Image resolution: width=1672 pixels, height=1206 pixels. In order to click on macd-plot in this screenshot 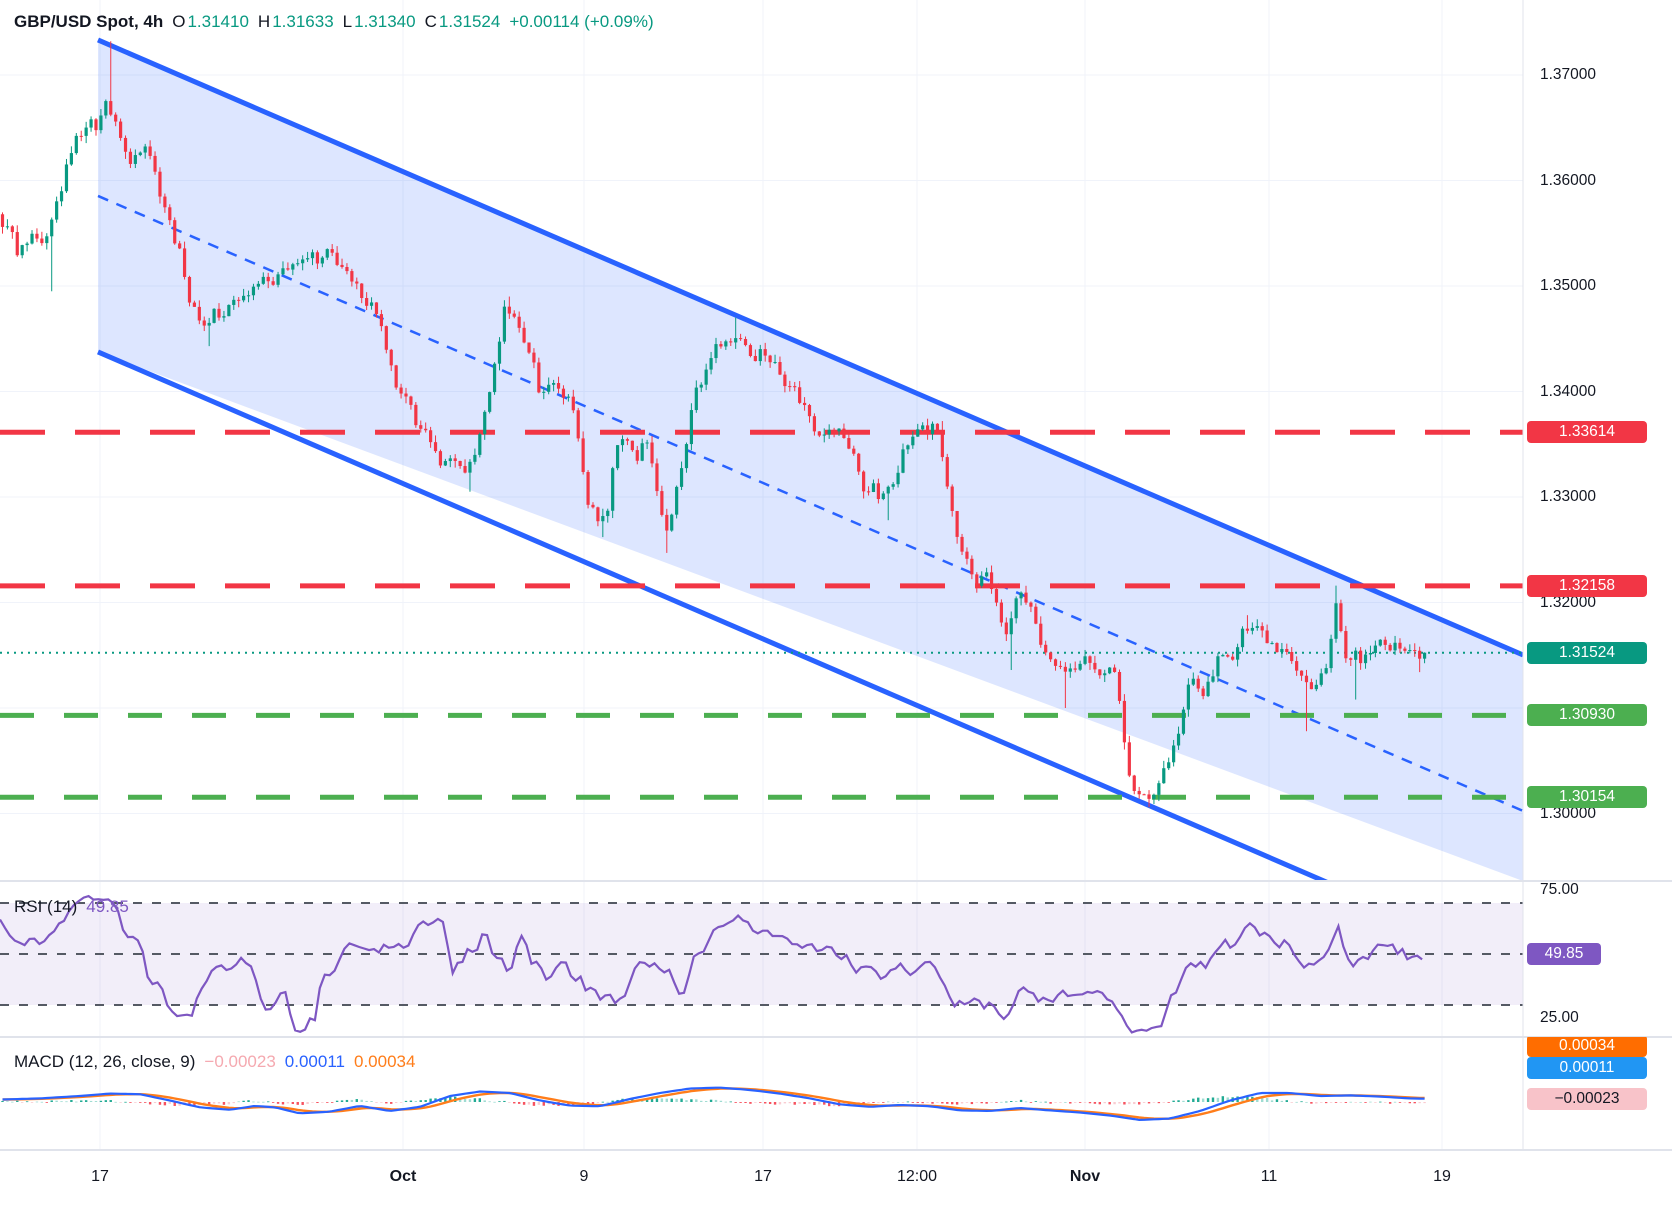, I will do `click(713, 1101)`.